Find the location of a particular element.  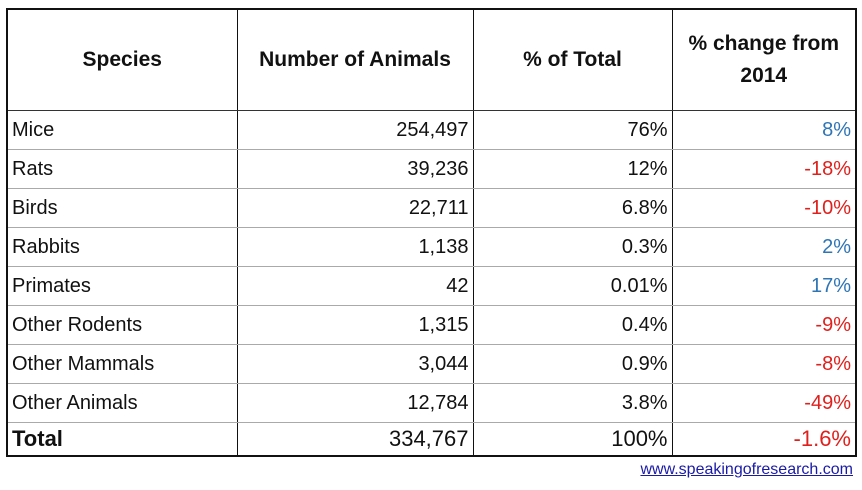

change-cell: 2% is located at coordinates (764, 247).